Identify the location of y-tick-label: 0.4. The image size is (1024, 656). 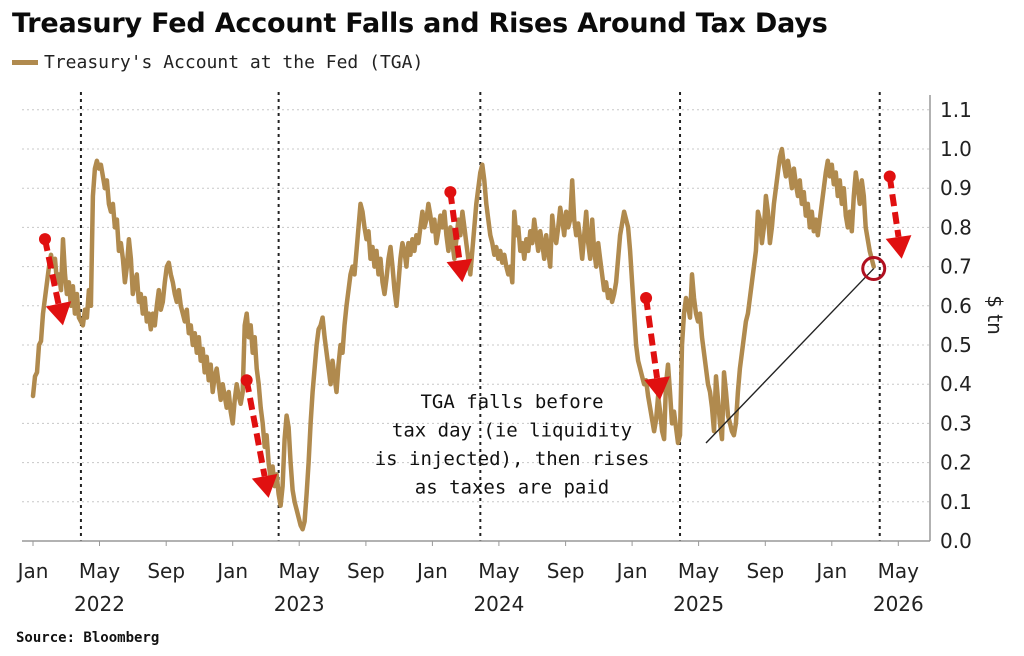
(956, 384).